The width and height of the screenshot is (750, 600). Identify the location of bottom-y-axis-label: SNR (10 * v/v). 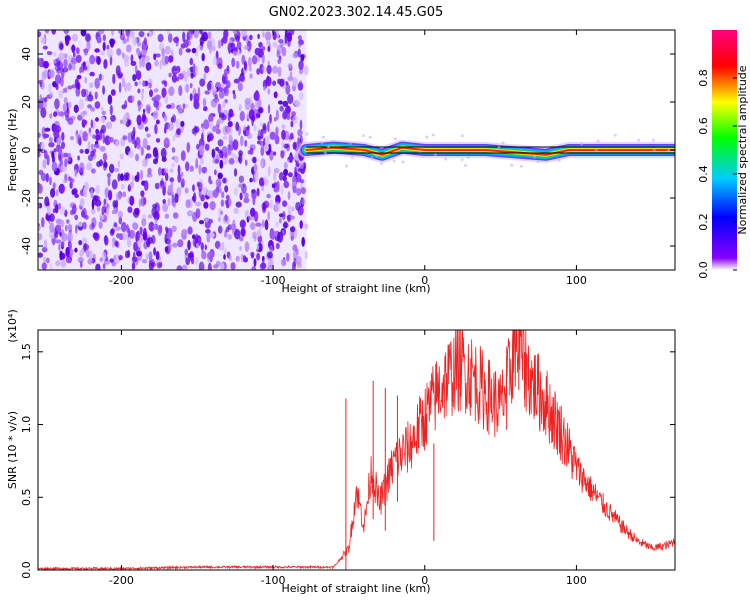
(12, 450).